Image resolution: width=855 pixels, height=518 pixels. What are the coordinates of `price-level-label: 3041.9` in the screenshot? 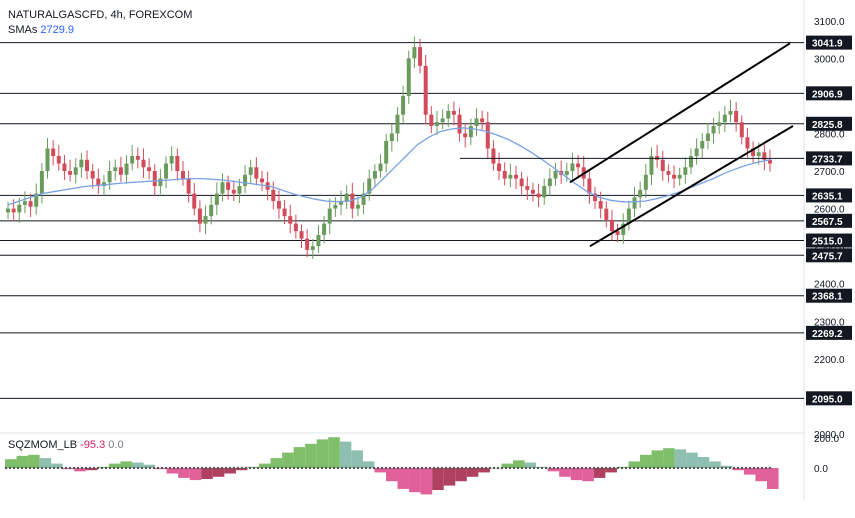 It's located at (827, 44).